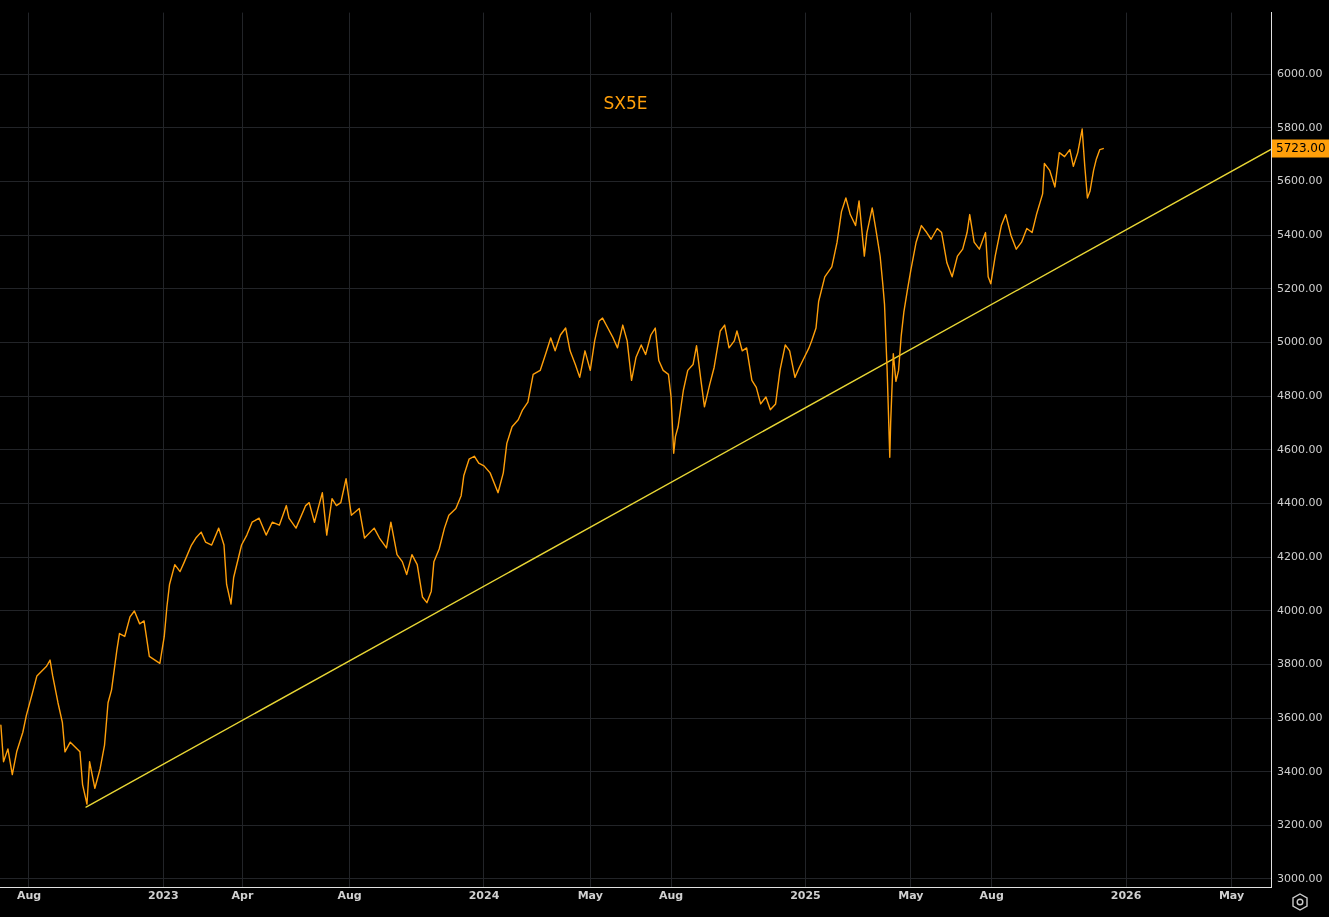 This screenshot has width=1329, height=917. I want to click on y-tick-label: 3600.00, so click(1300, 717).